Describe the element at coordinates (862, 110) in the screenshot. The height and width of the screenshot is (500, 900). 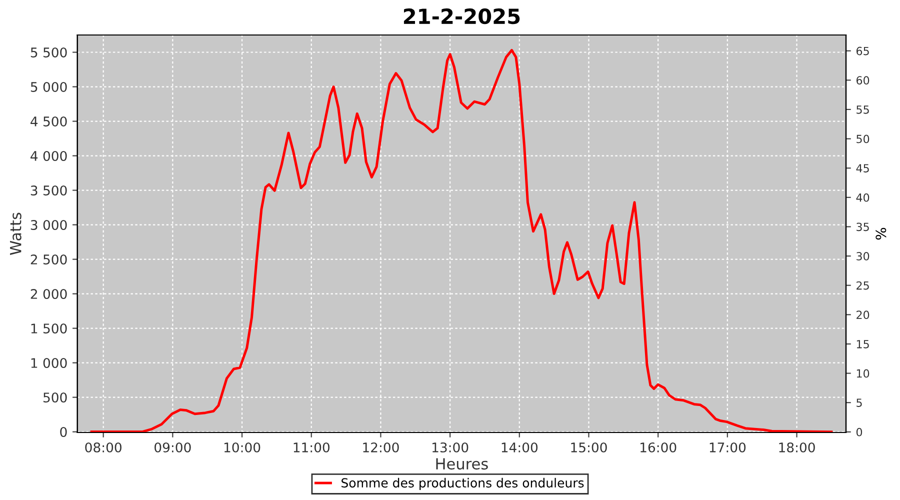
I see `y2-tick-label: 55` at that location.